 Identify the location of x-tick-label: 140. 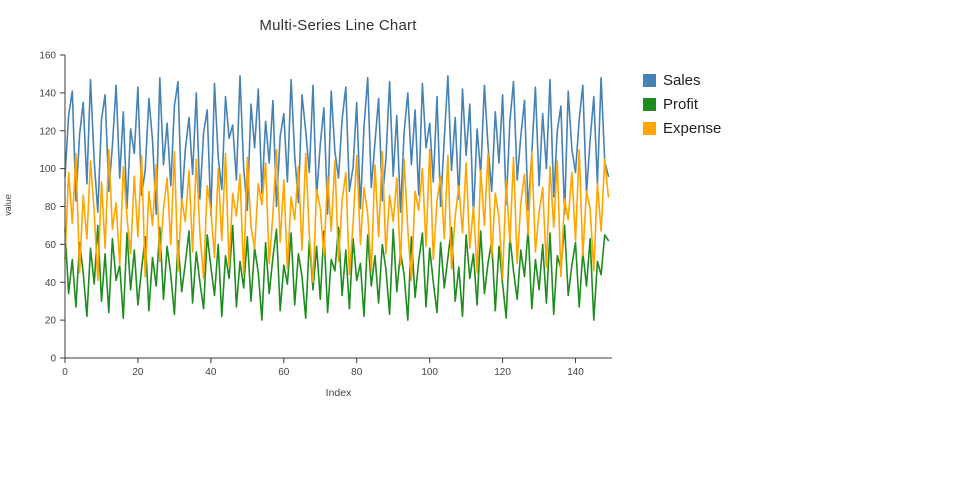
(575, 372).